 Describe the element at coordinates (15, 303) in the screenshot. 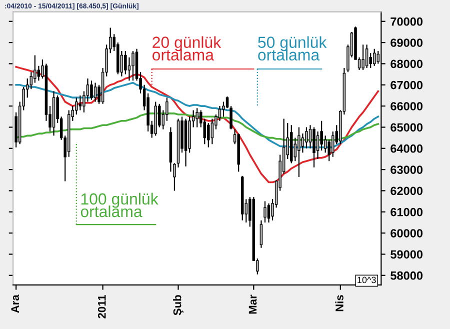

I see `x-tick-label: Ara` at that location.